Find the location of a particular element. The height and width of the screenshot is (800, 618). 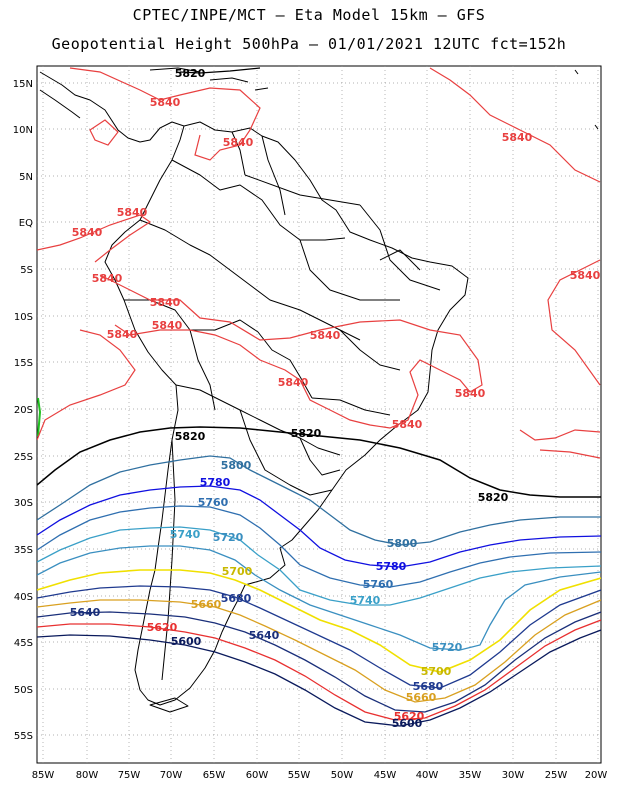

lat-label: 25S is located at coordinates (23, 457).